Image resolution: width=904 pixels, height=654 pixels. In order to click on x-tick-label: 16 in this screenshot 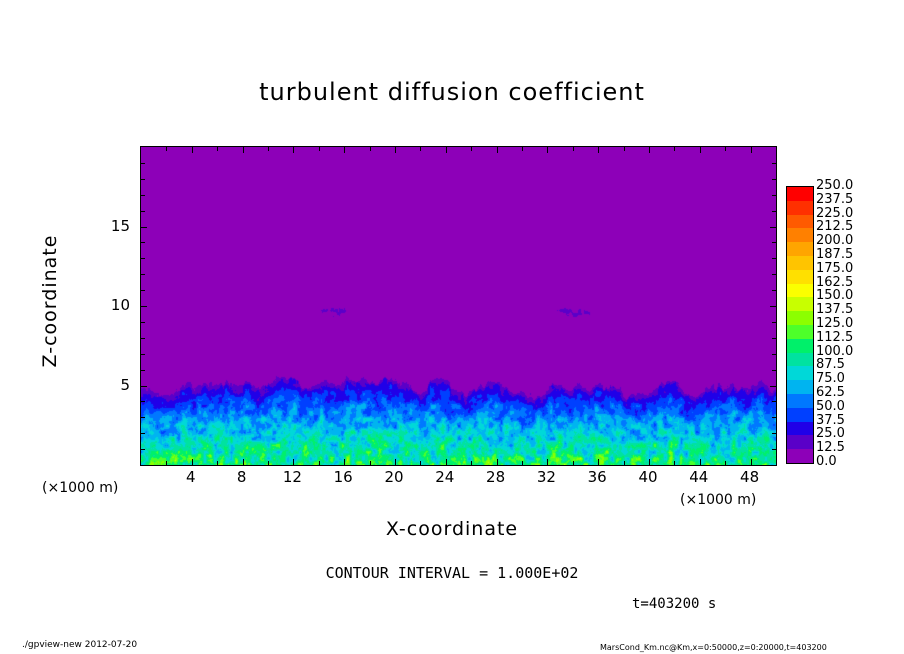, I will do `click(343, 477)`.